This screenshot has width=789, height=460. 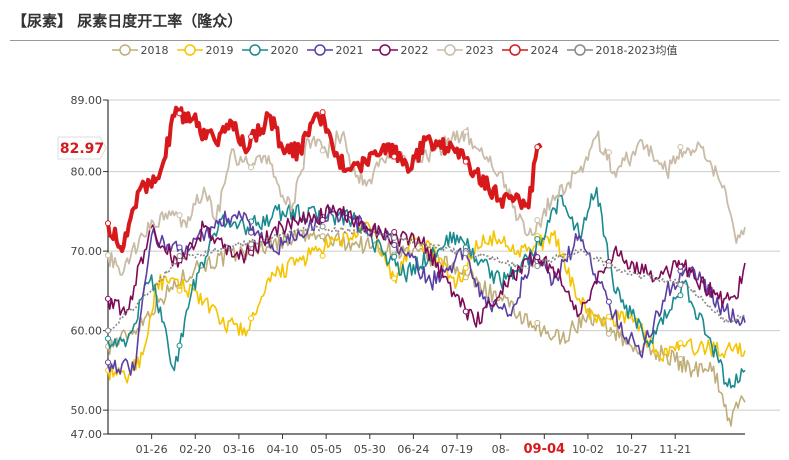 What do you see at coordinates (154, 50) in the screenshot?
I see `legend-label: 2018` at bounding box center [154, 50].